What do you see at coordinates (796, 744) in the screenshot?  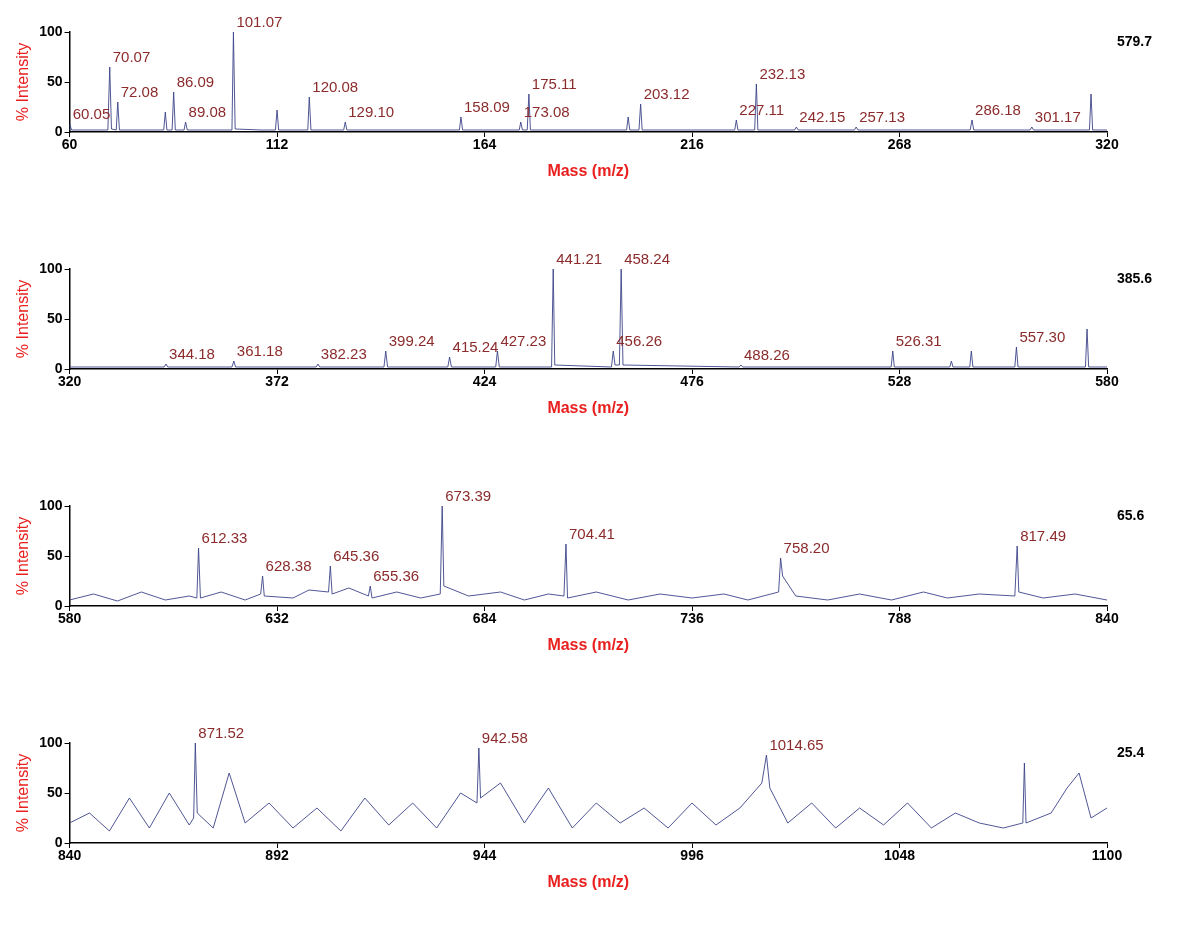 I see `annotation: 1014.65` at bounding box center [796, 744].